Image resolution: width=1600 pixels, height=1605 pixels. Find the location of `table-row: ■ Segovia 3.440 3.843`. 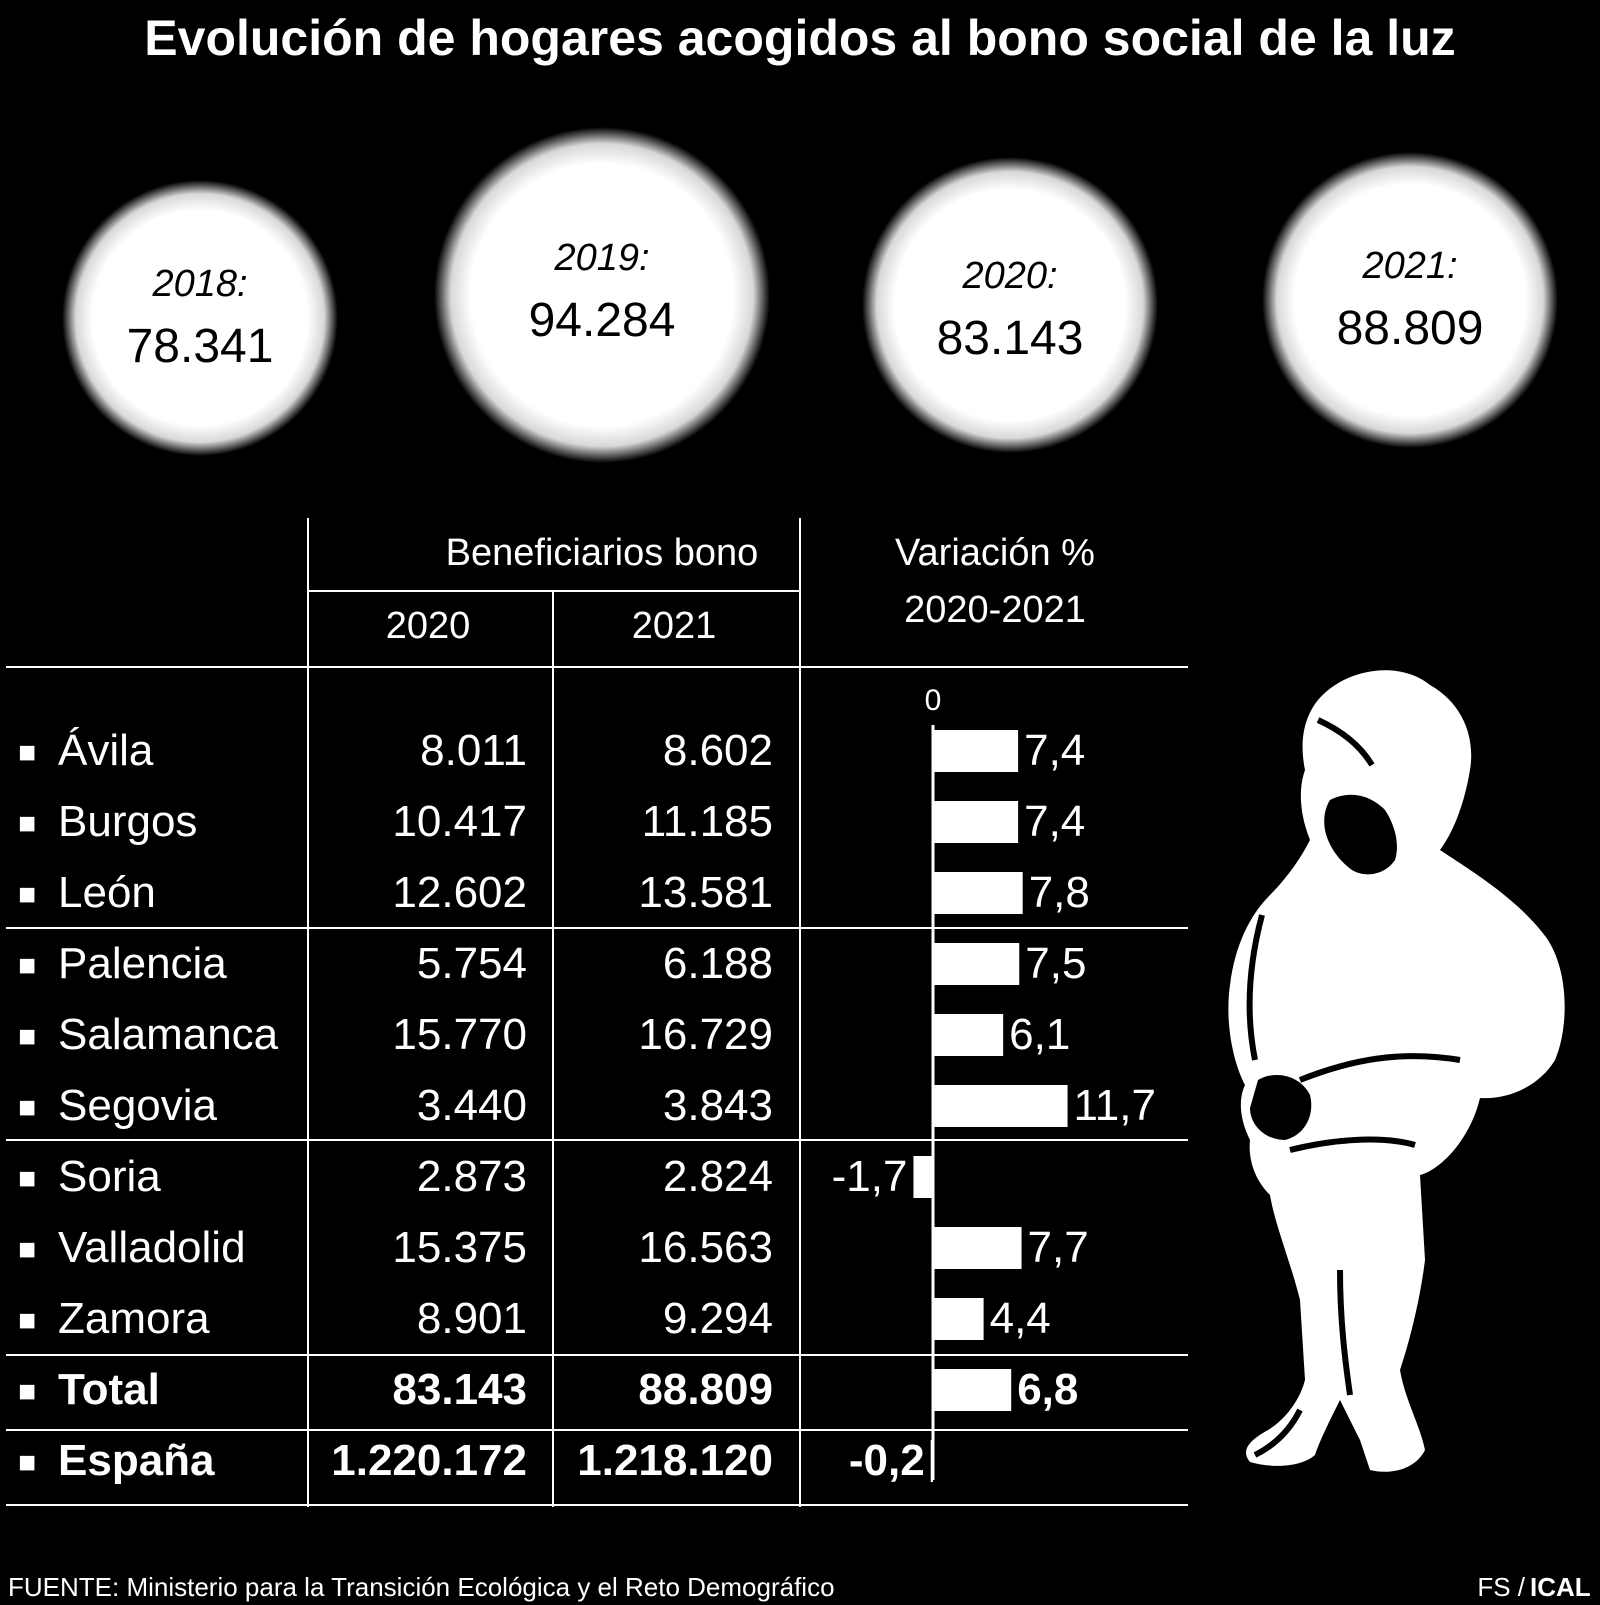

table-row: ■ Segovia 3.440 3.843 is located at coordinates (395, 1105).